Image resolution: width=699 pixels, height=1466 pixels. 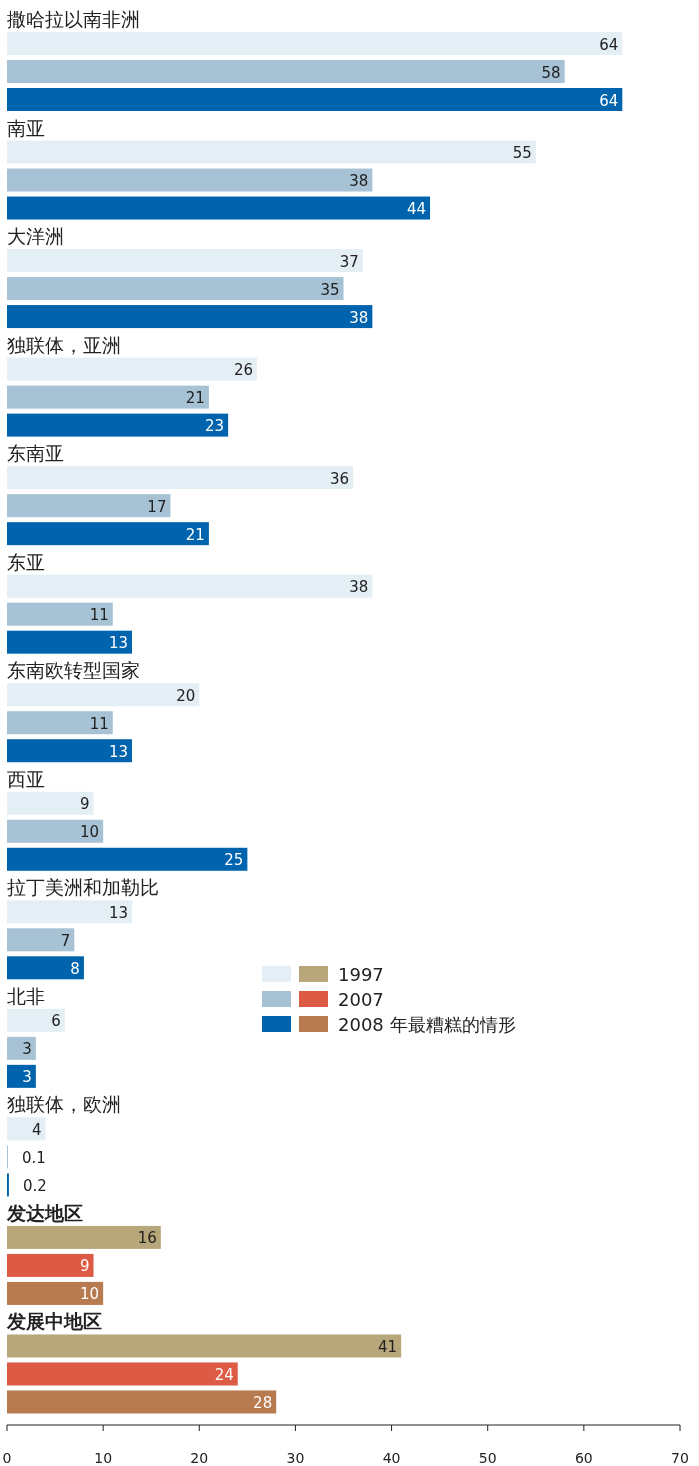 I want to click on x-tick-label: 10, so click(x=103, y=1458).